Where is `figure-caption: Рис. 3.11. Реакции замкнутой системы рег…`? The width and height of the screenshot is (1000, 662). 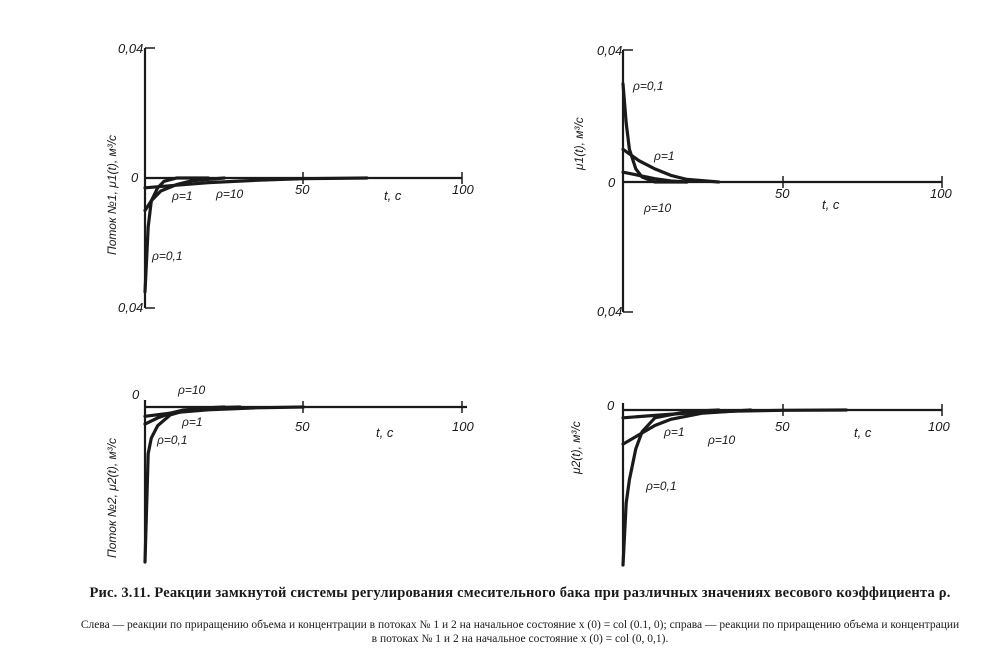 figure-caption: Рис. 3.11. Реакции замкнутой системы рег… is located at coordinates (520, 593).